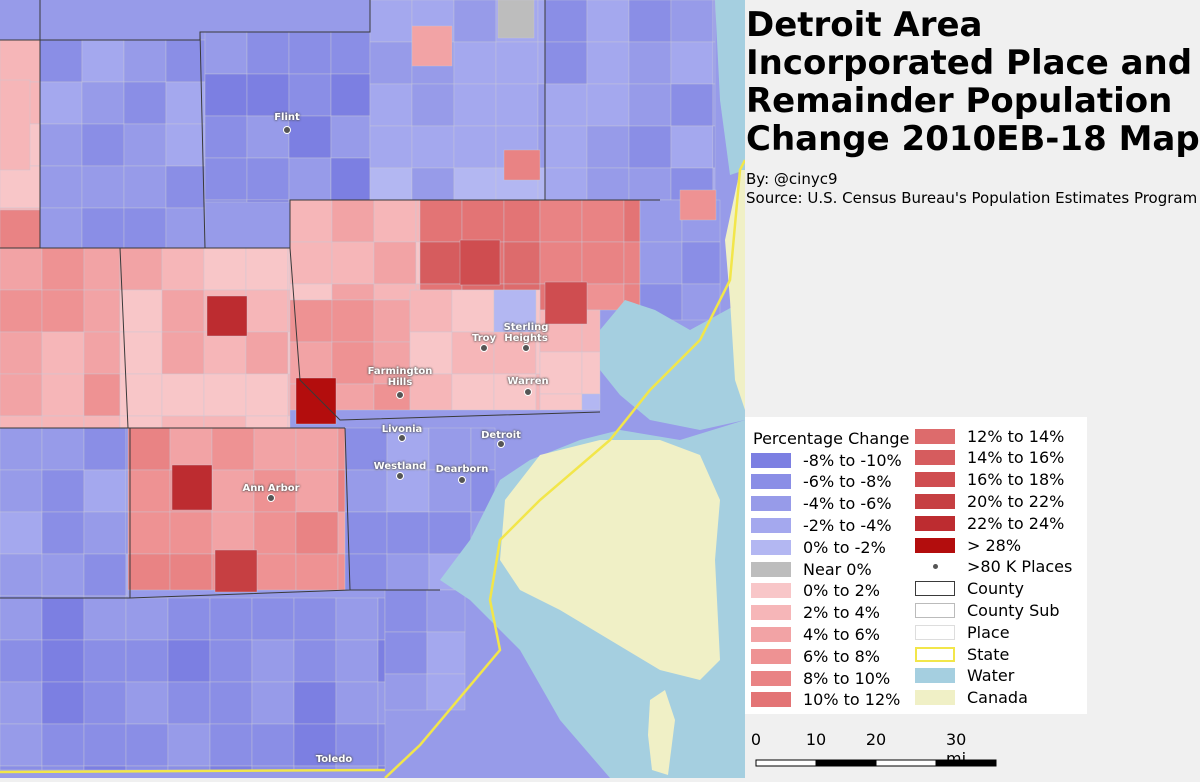 This screenshot has height=782, width=1200. I want to click on legend-item: State, so click(962, 654).